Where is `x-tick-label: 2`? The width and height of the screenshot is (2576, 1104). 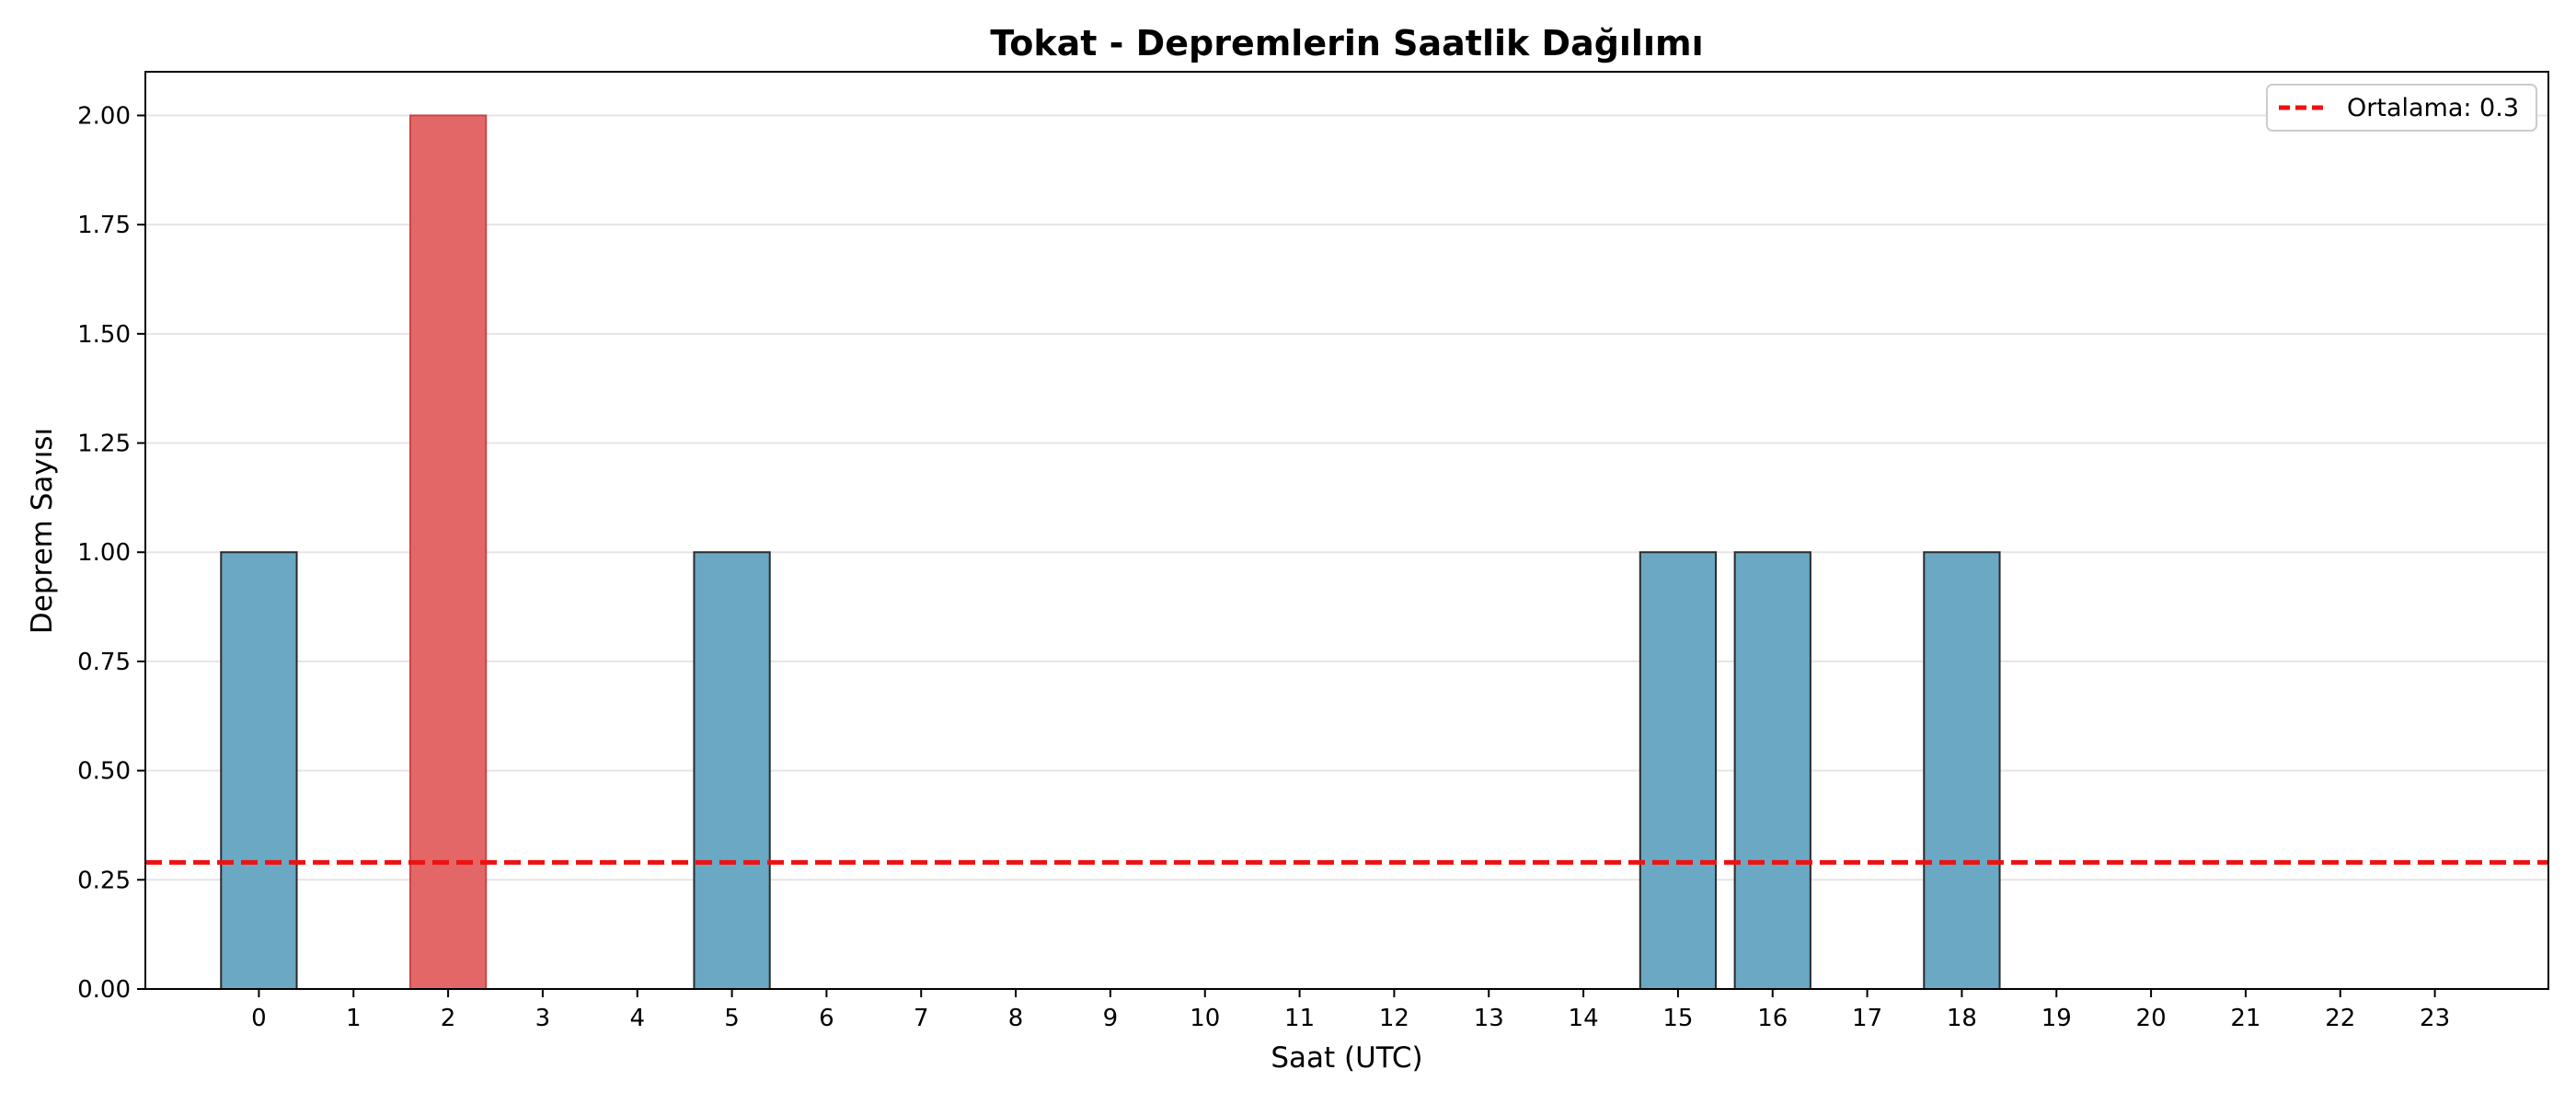 x-tick-label: 2 is located at coordinates (448, 1018).